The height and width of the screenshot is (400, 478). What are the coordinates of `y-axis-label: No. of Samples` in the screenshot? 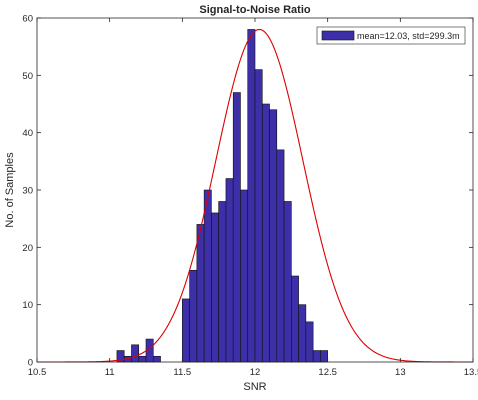 It's located at (10, 190).